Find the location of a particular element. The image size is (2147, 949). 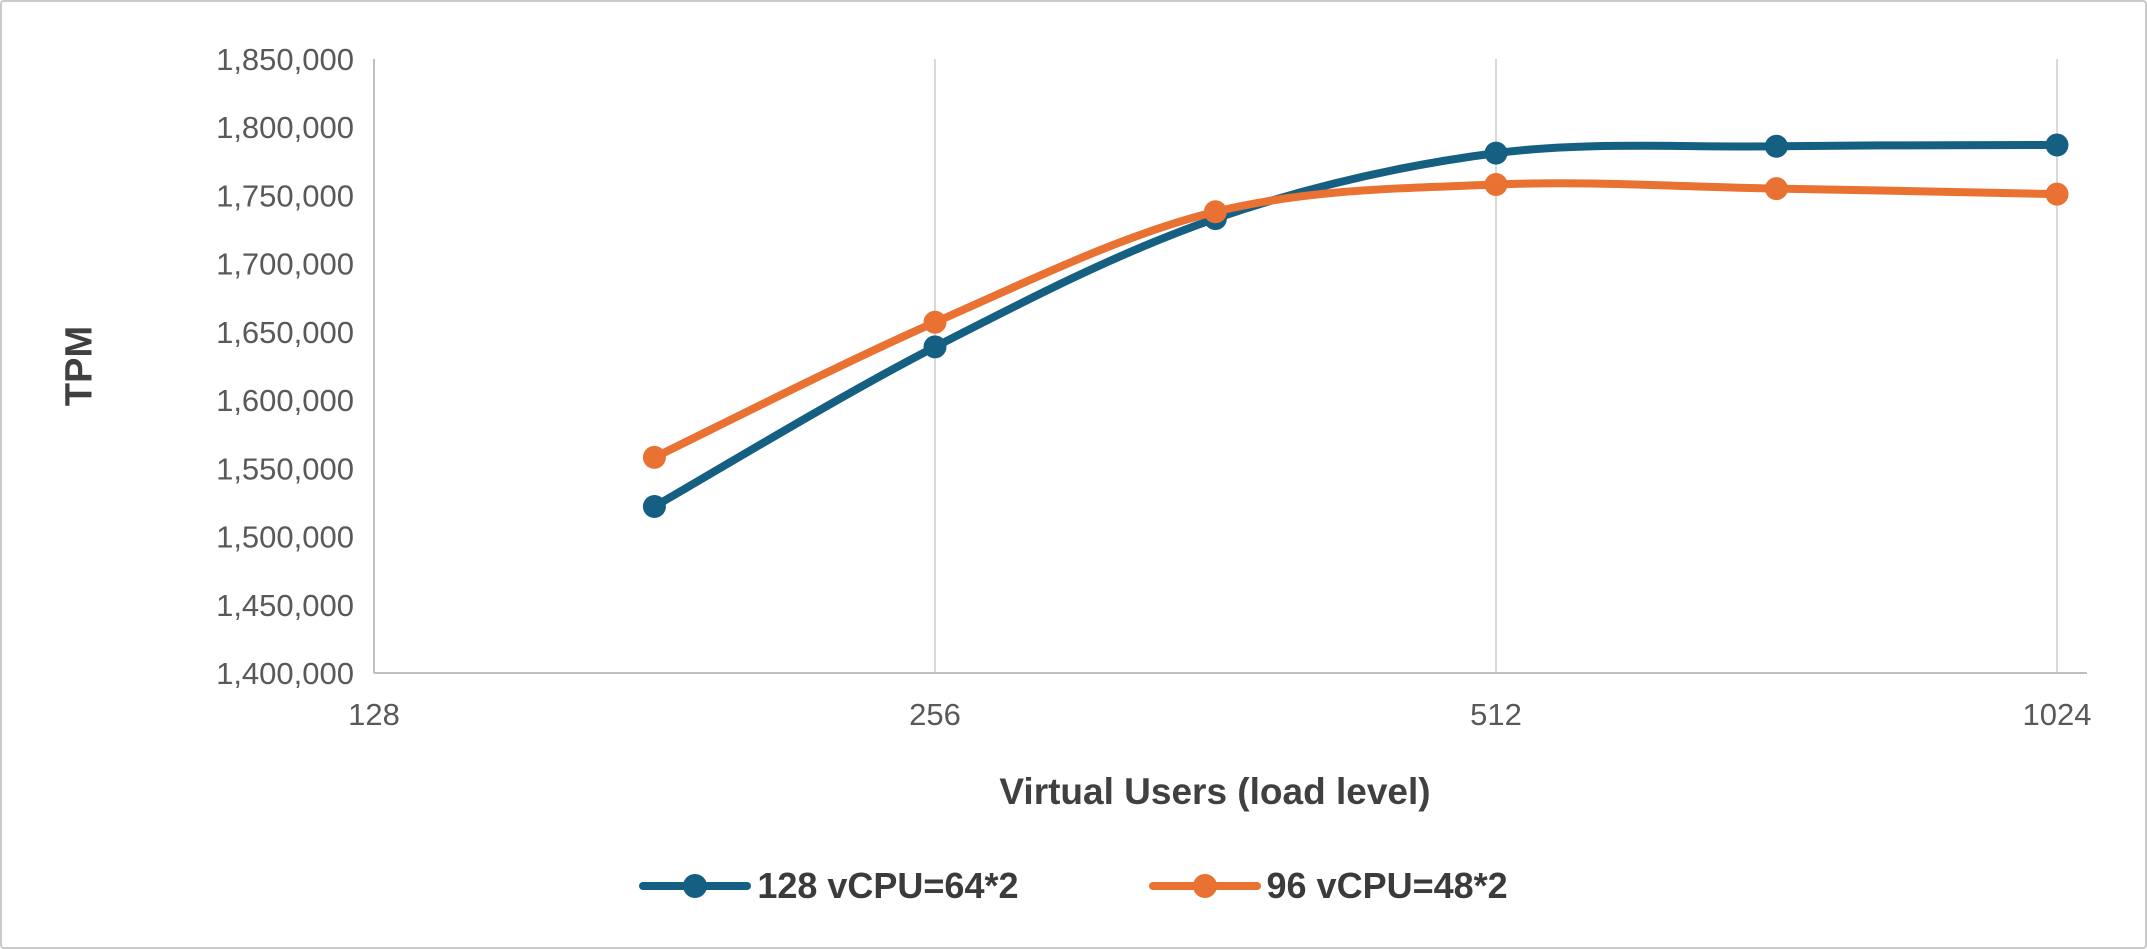

x-tick-label: 512 is located at coordinates (1496, 714).